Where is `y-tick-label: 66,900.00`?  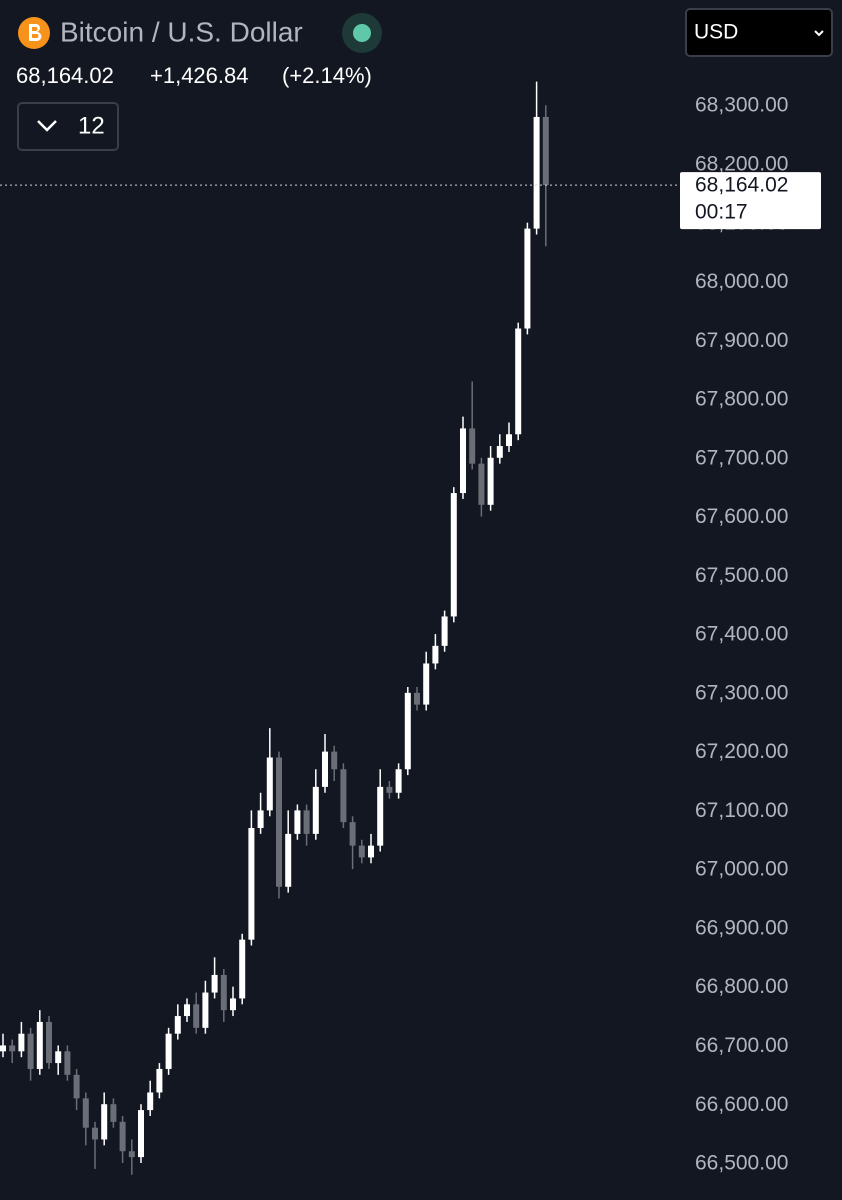
y-tick-label: 66,900.00 is located at coordinates (741, 927).